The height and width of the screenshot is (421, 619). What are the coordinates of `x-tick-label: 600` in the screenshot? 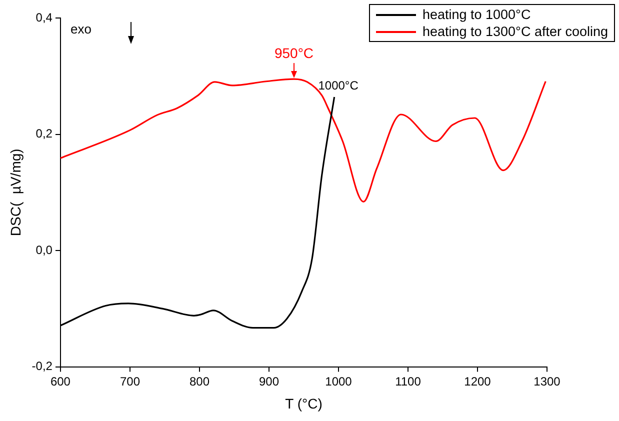 It's located at (60, 381).